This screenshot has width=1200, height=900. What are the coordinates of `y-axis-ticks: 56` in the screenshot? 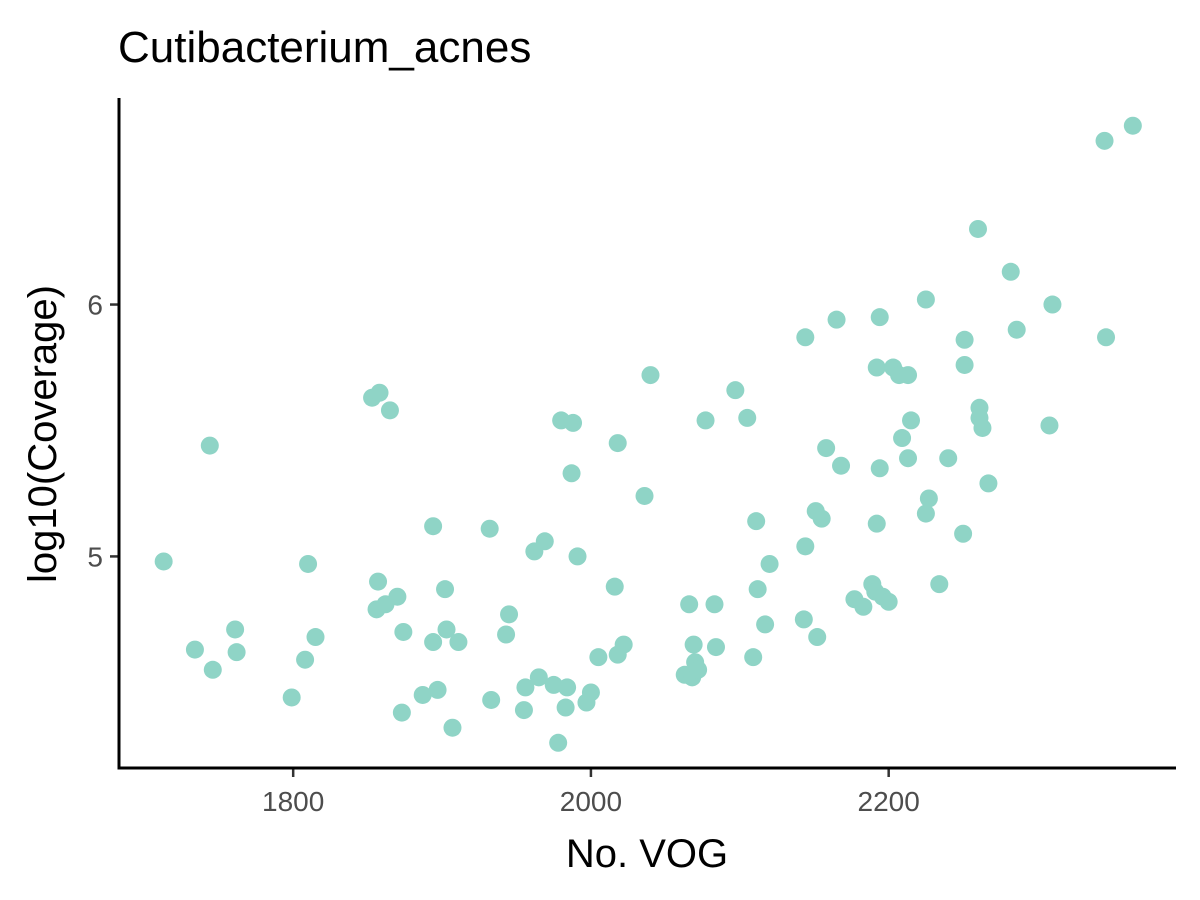 It's located at (103, 431).